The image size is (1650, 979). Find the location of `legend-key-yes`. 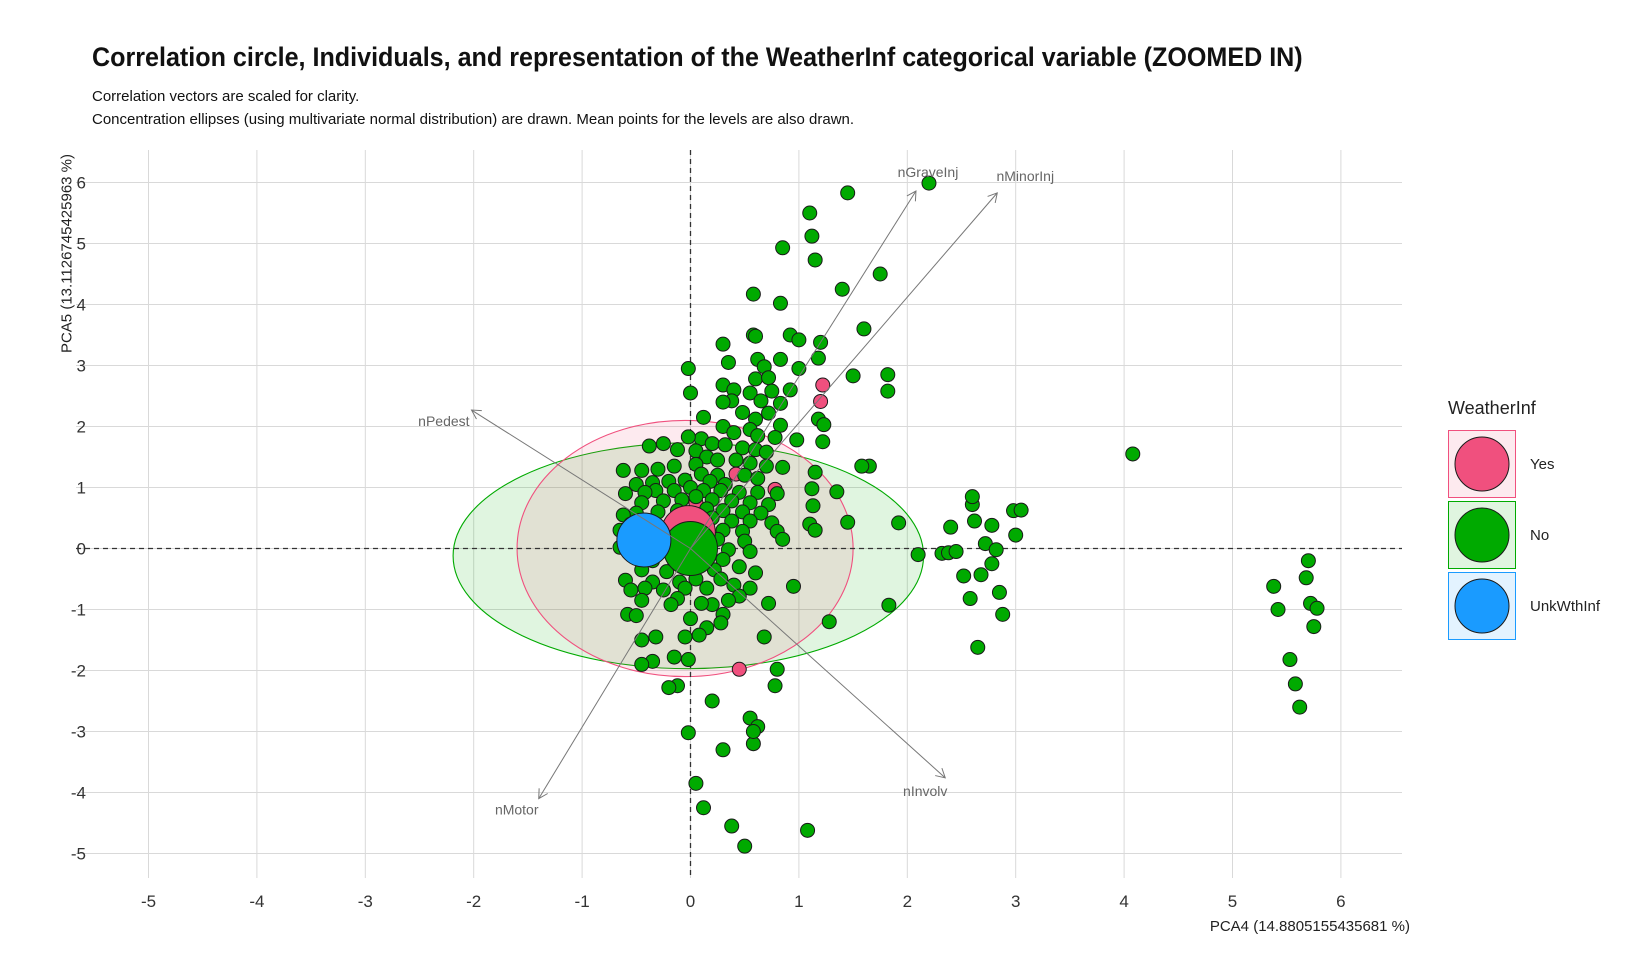

legend-key-yes is located at coordinates (1482, 464).